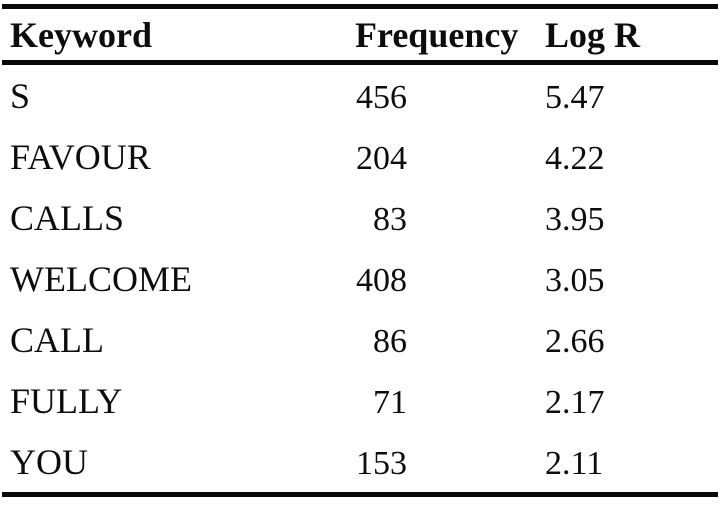  Describe the element at coordinates (635, 96) in the screenshot. I see `log-r-cell: 5.47` at that location.